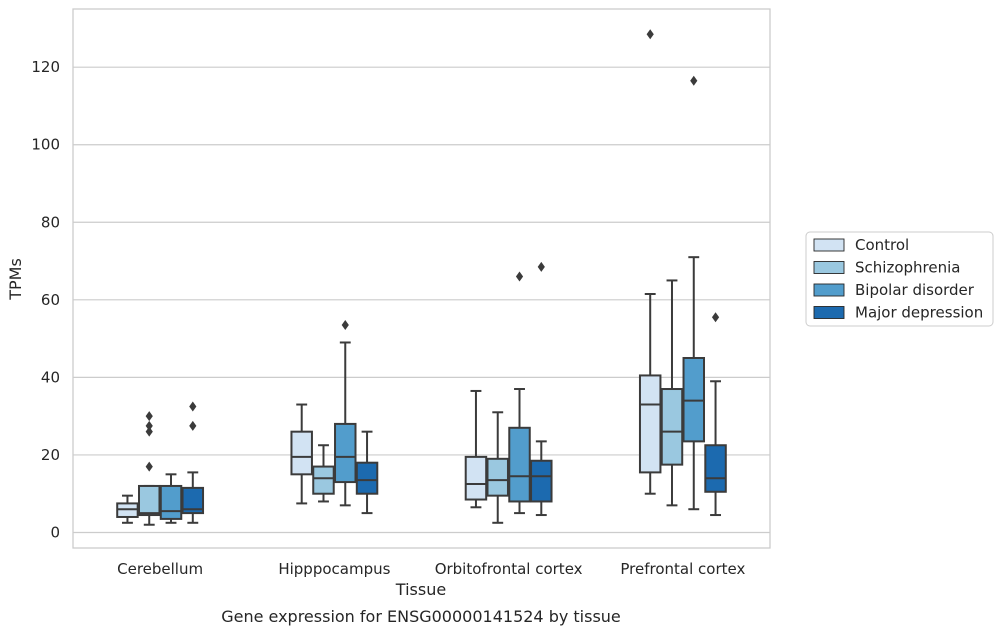 The image size is (1002, 634). I want to click on y-tick-label: 100, so click(45, 145).